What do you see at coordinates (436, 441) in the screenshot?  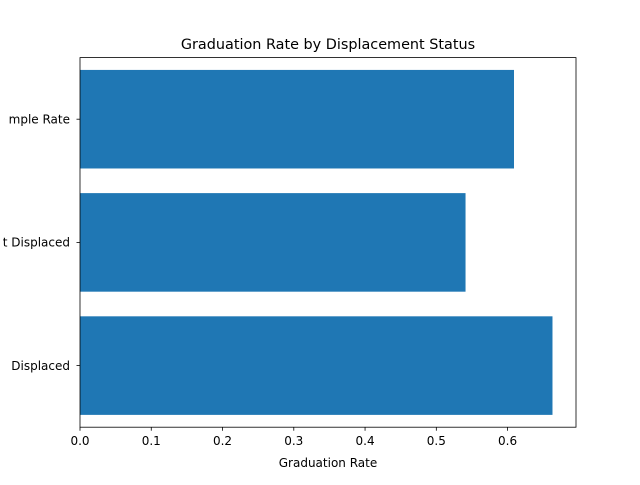 I see `x-tick-label: 0.5` at bounding box center [436, 441].